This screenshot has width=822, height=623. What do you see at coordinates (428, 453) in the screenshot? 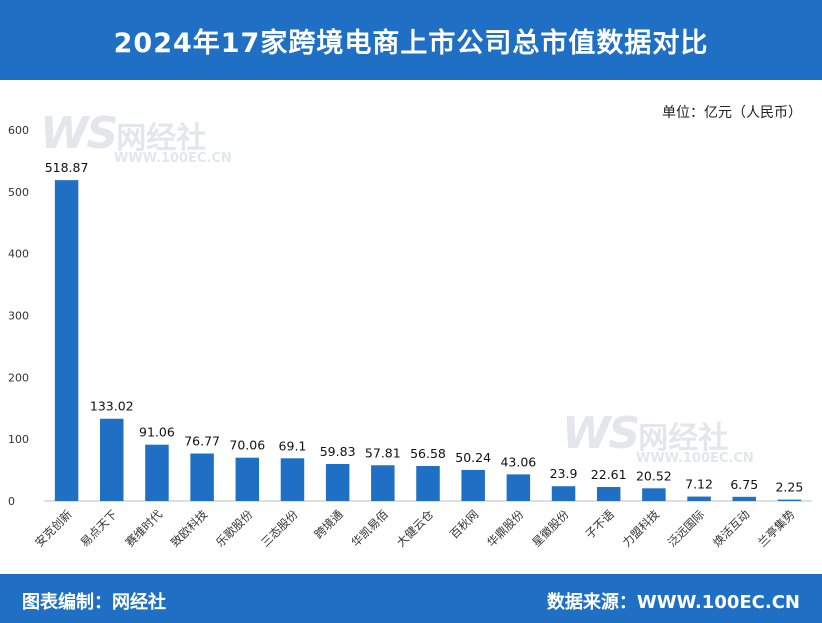
I see `data-label: 56.58` at bounding box center [428, 453].